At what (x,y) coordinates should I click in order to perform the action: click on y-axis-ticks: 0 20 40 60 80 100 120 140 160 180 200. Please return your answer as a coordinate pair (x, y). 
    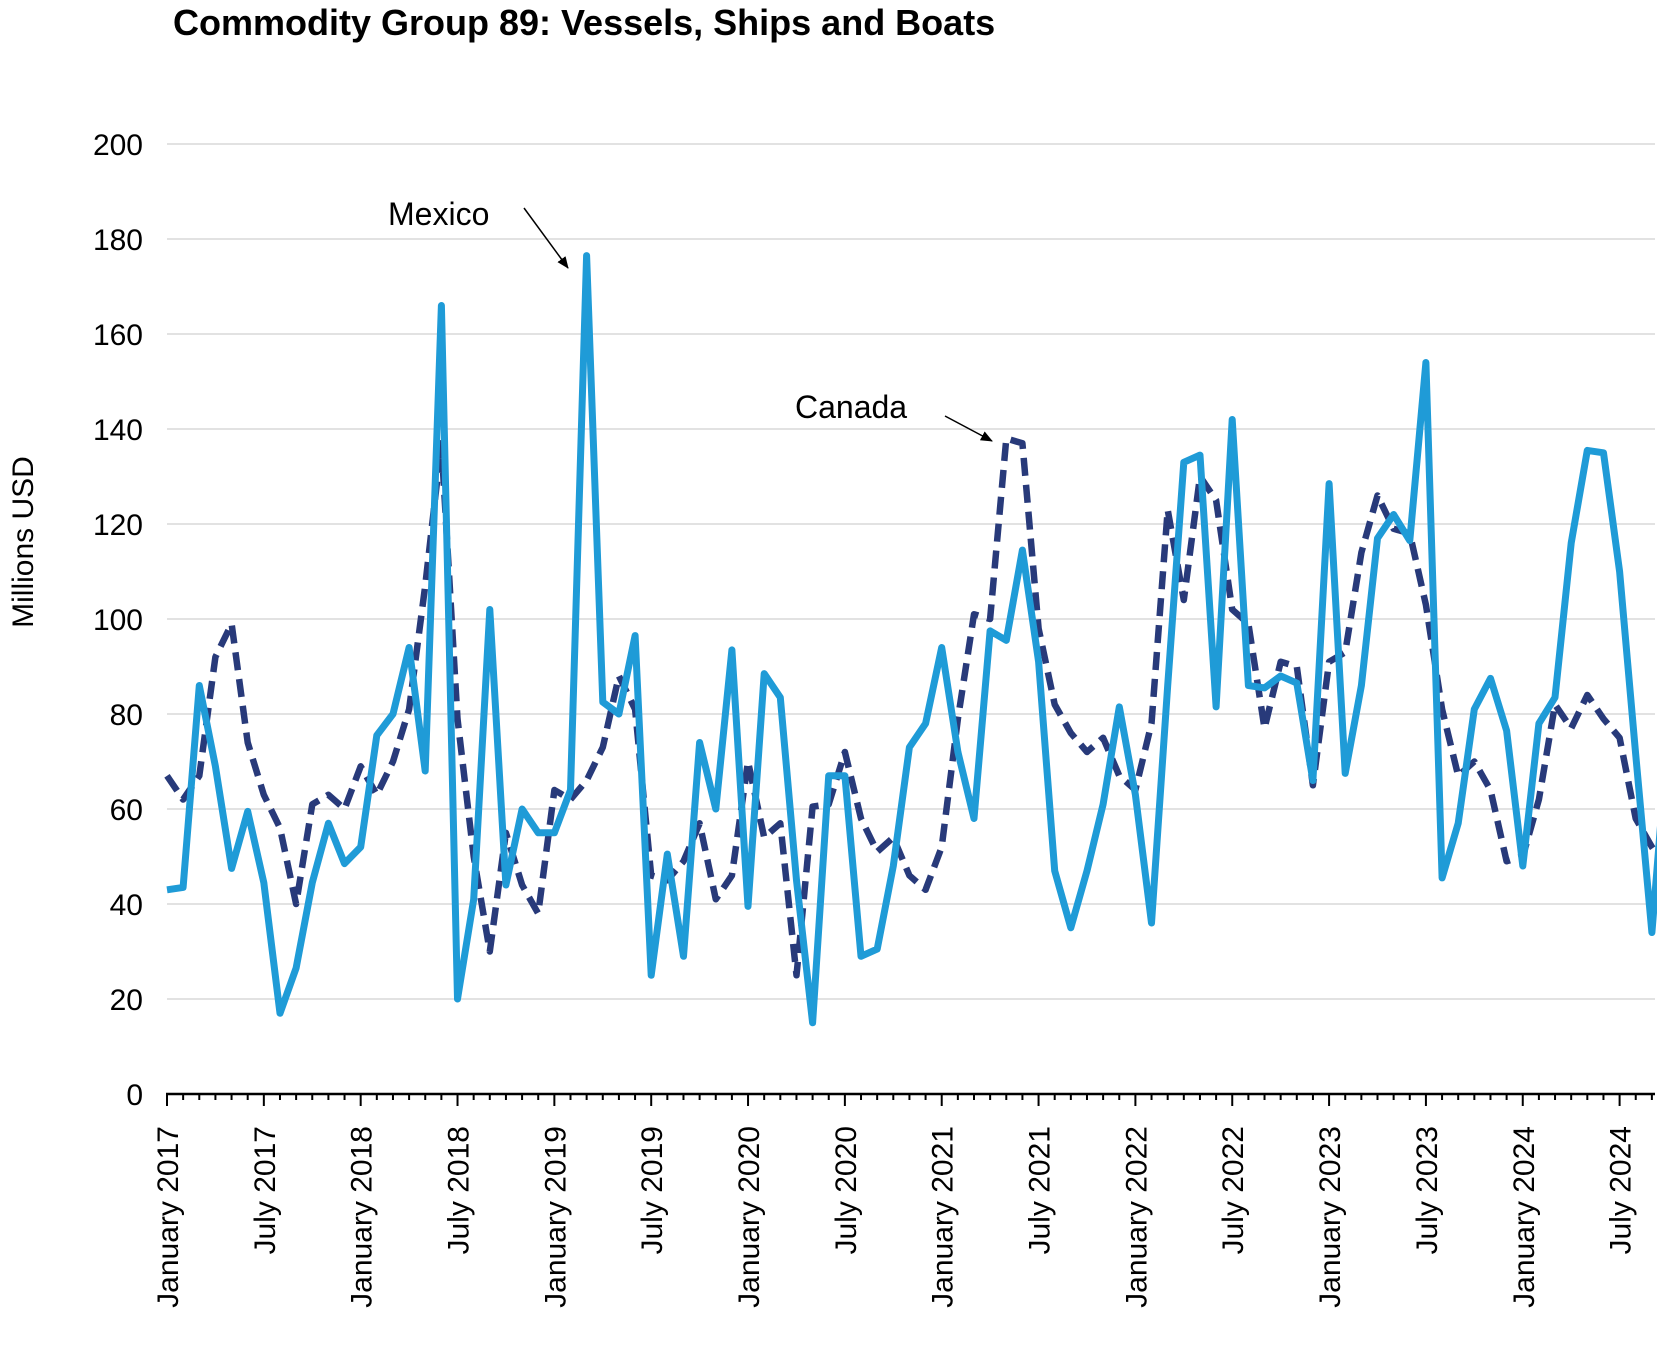
    Looking at the image, I should click on (118, 620).